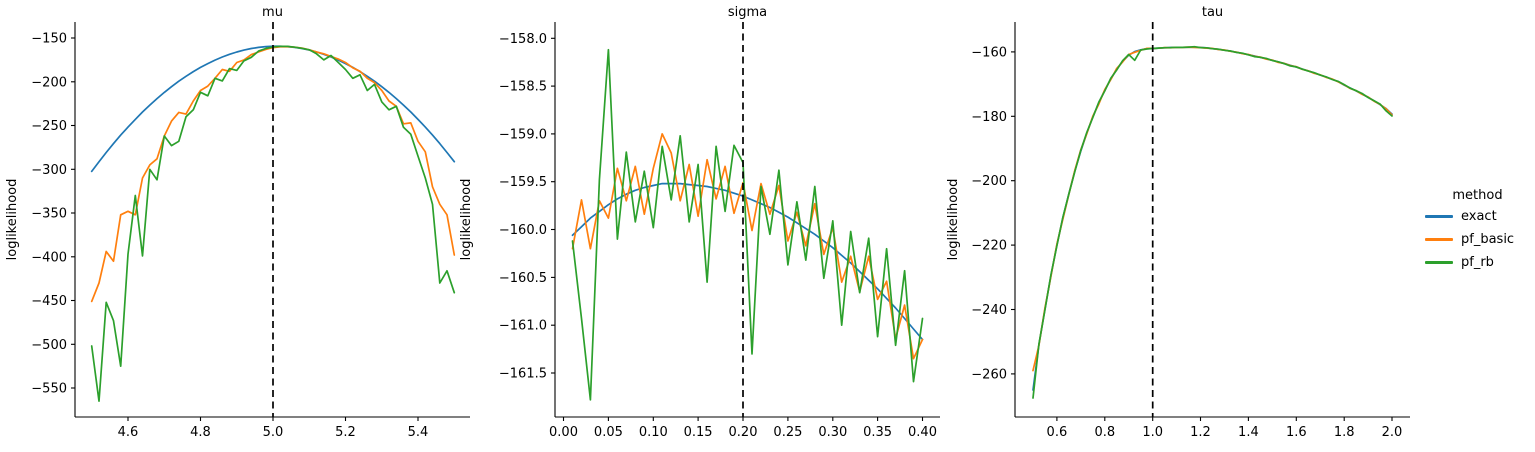  I want to click on subplot-title-tau: tau, so click(1212, 12).